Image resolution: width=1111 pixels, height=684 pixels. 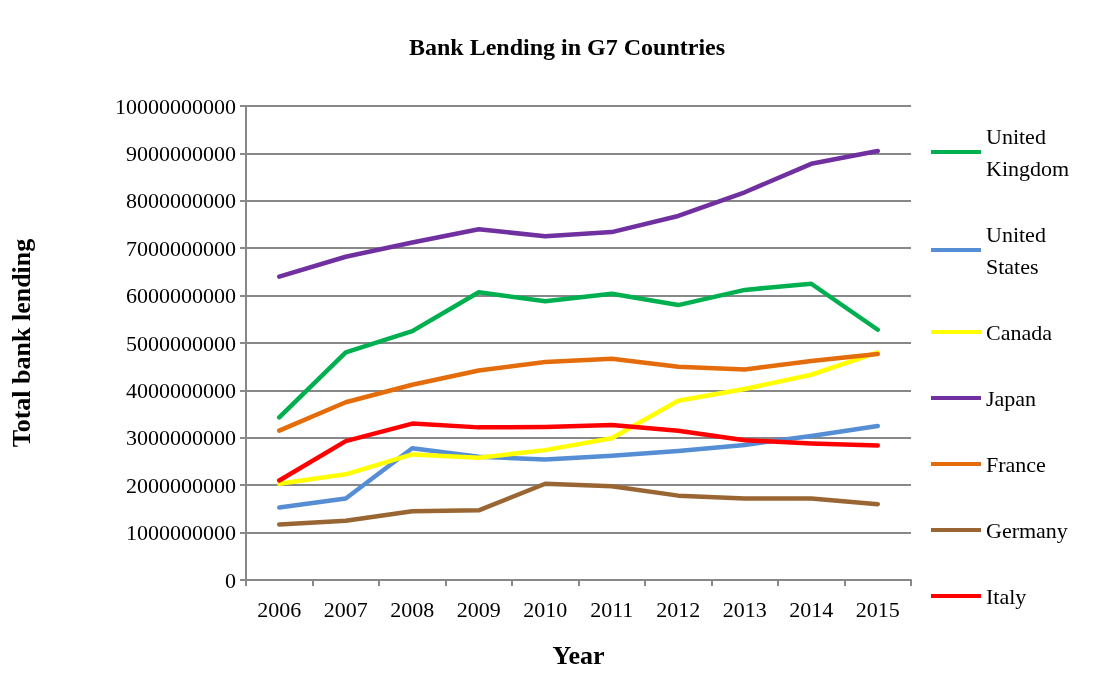 What do you see at coordinates (181, 390) in the screenshot?
I see `y-tick-label: 4000000000` at bounding box center [181, 390].